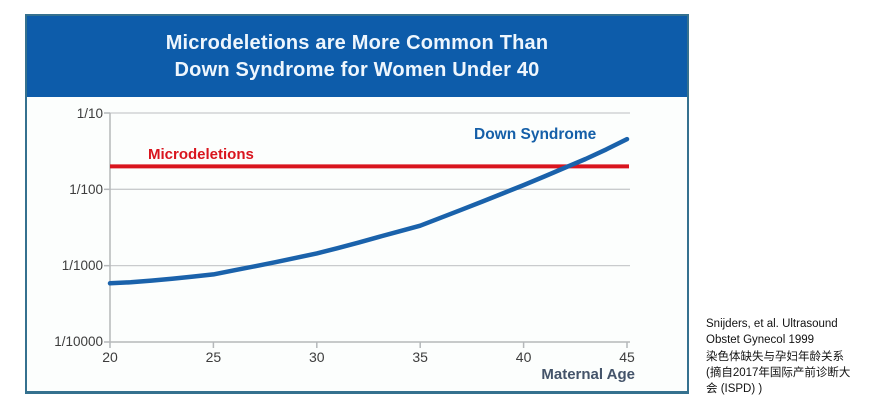 Image resolution: width=880 pixels, height=405 pixels. What do you see at coordinates (89, 113) in the screenshot?
I see `y-tick-label-0: 1/10` at bounding box center [89, 113].